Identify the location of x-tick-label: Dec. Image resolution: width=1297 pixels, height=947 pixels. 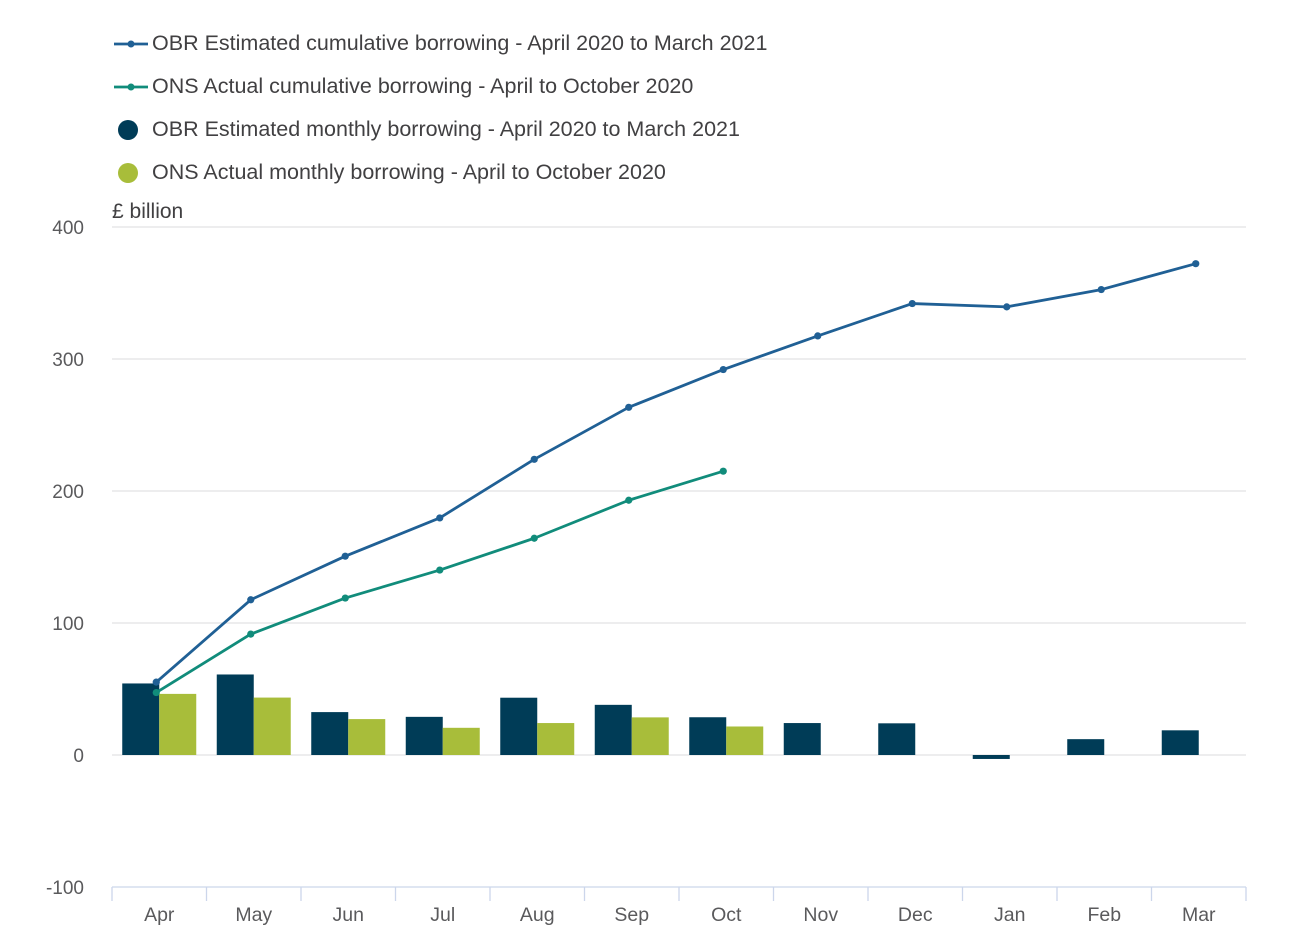
(915, 915).